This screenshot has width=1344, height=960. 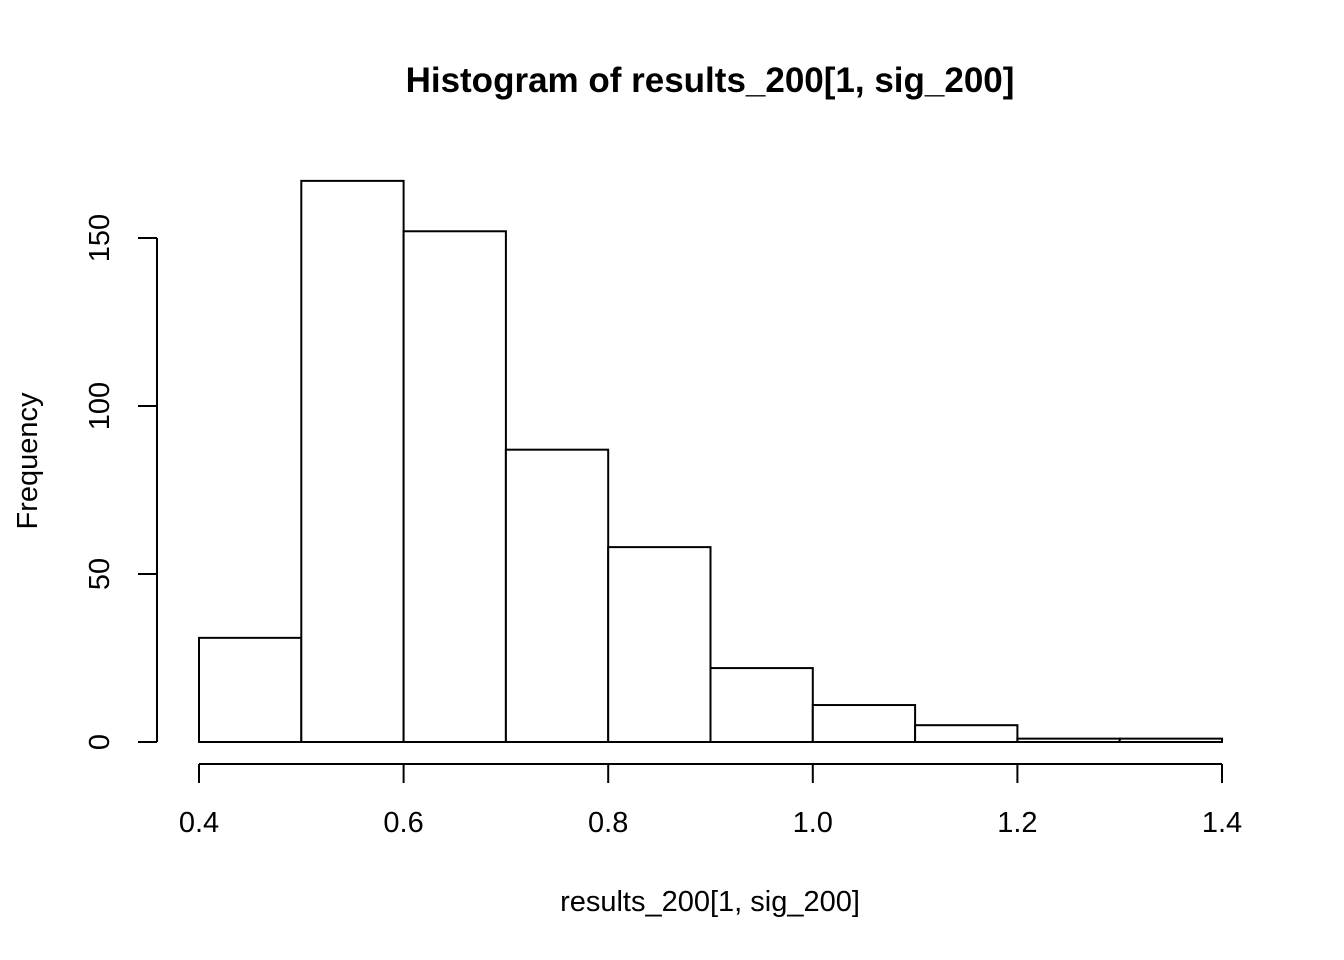 I want to click on x-tick-label-4: 1.2, so click(x=1017, y=823).